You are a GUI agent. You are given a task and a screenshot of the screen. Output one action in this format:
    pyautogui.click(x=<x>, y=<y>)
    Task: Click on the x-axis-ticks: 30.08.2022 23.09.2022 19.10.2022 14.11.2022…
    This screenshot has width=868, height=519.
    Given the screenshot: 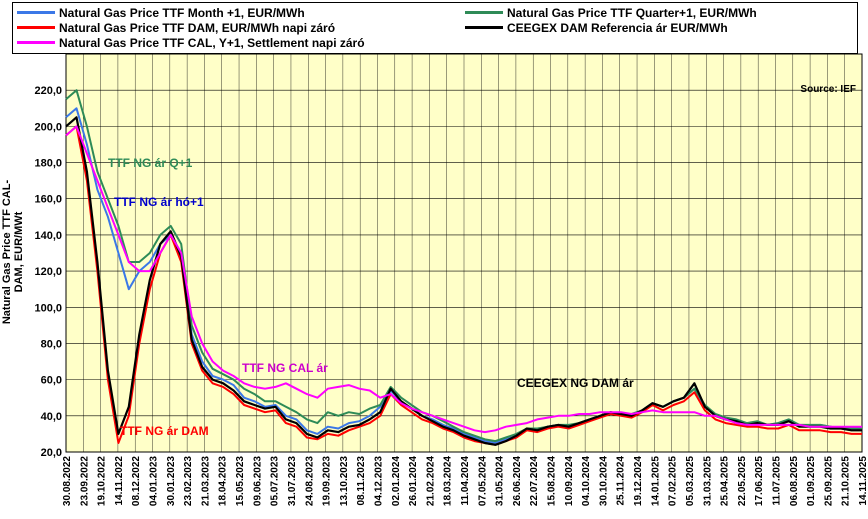 What is the action you would take?
    pyautogui.click(x=465, y=481)
    